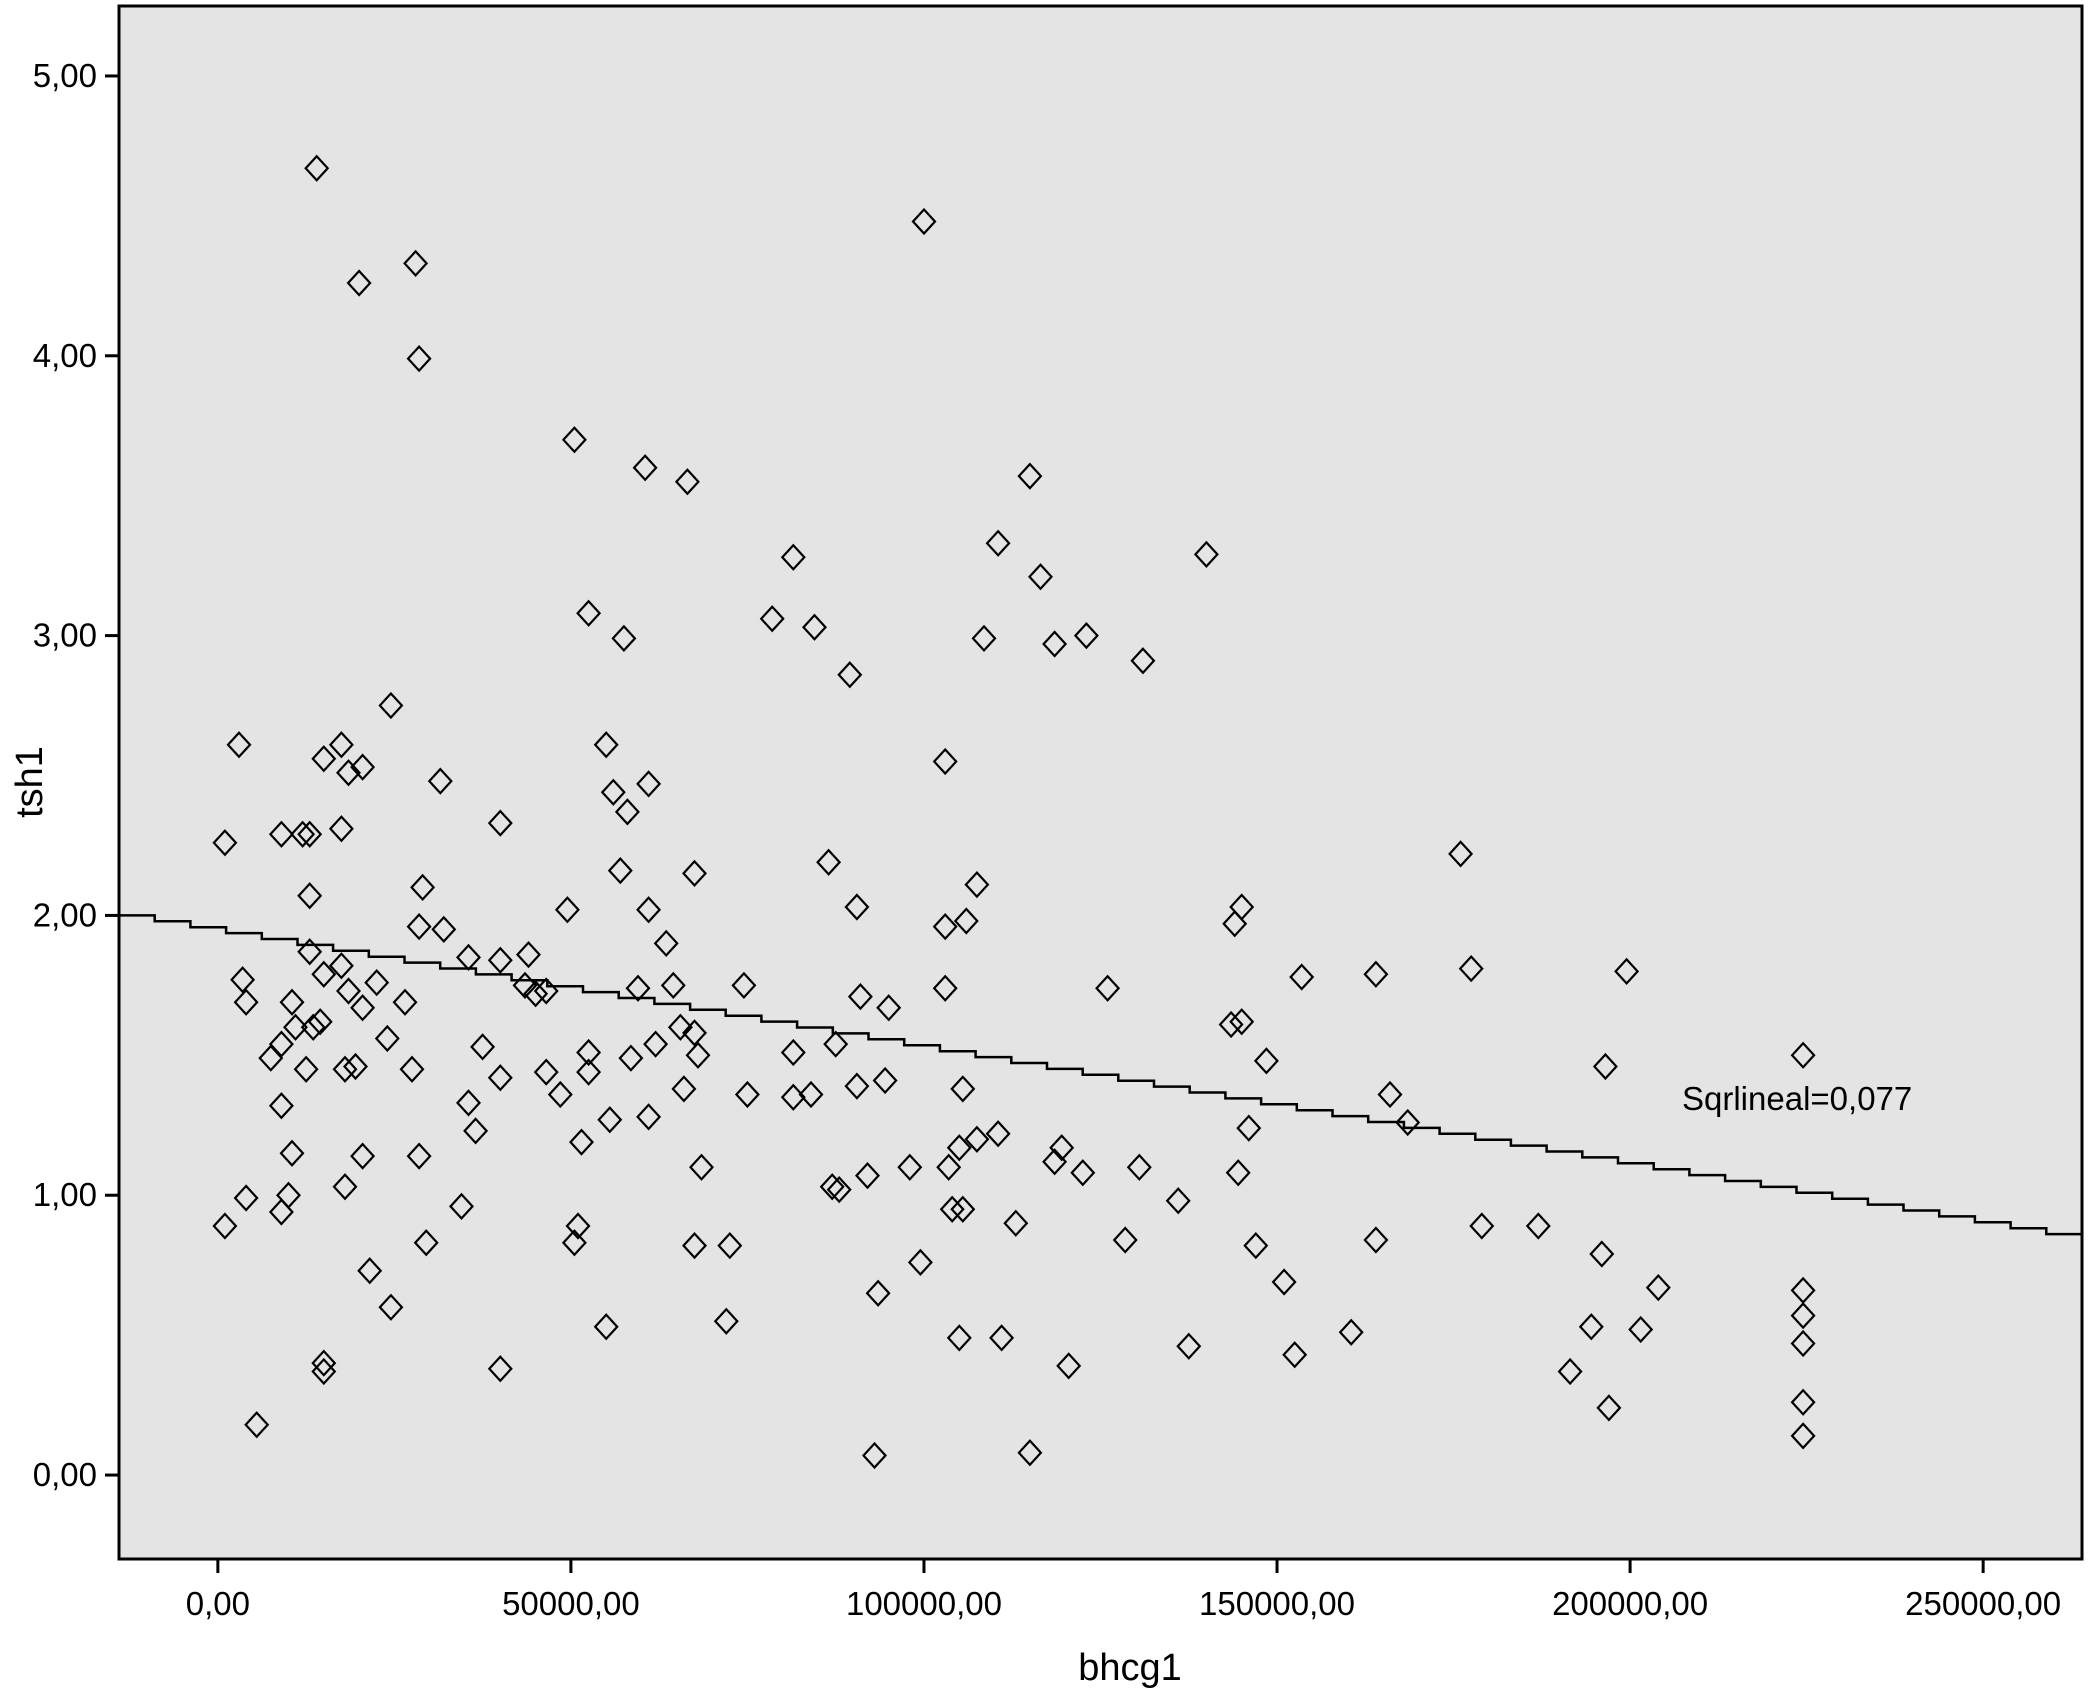 The image size is (2097, 1701). Describe the element at coordinates (1983, 1603) in the screenshot. I see `x-tick-label: 250000,00` at that location.